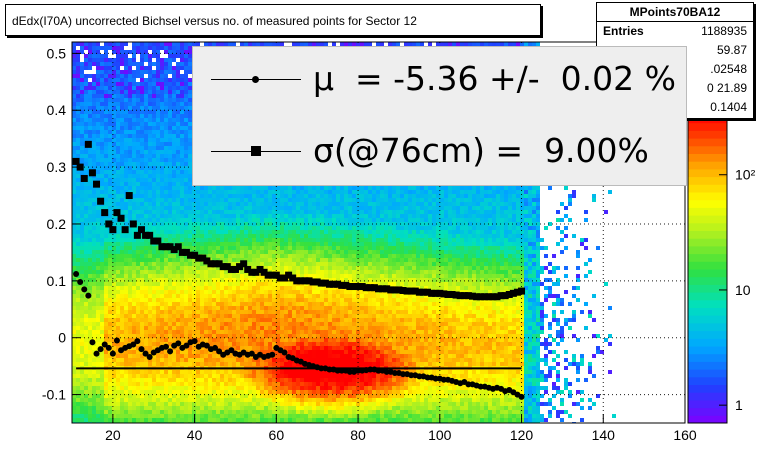 This screenshot has width=763, height=469. I want to click on stats-value: .02548, so click(728, 69).